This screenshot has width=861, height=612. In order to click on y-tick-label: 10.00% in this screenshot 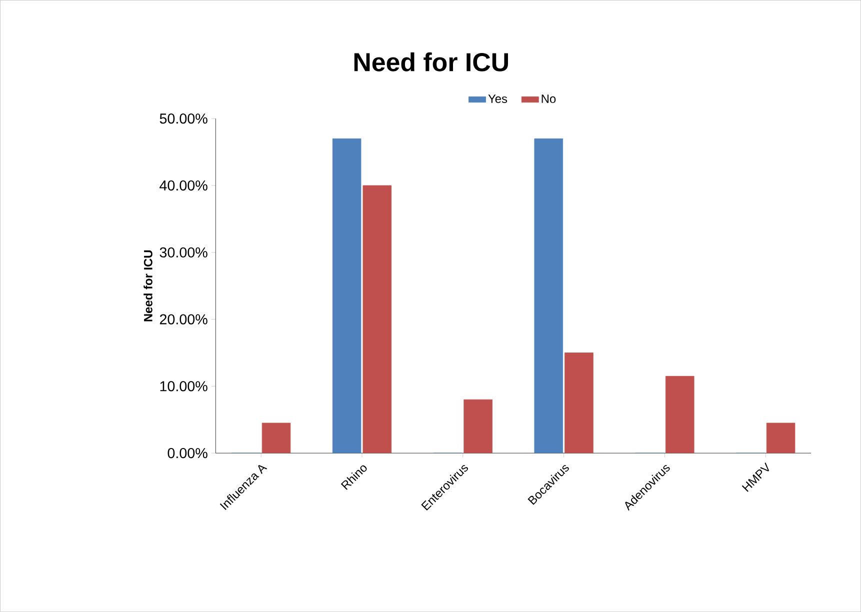, I will do `click(184, 386)`.